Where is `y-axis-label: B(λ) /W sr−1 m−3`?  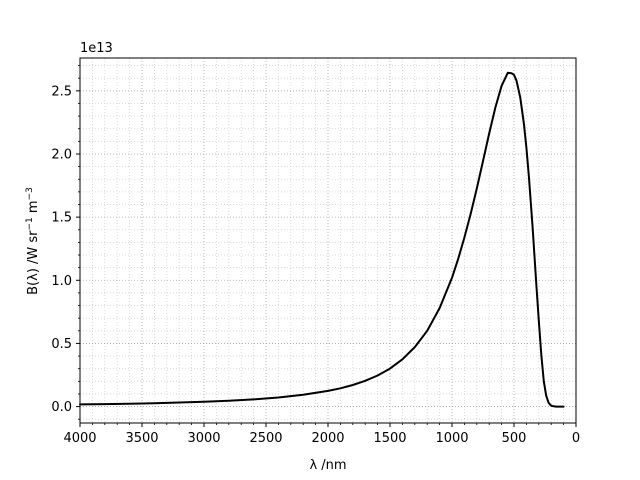
y-axis-label: B(λ) /W sr−1 m−3 is located at coordinates (33, 241).